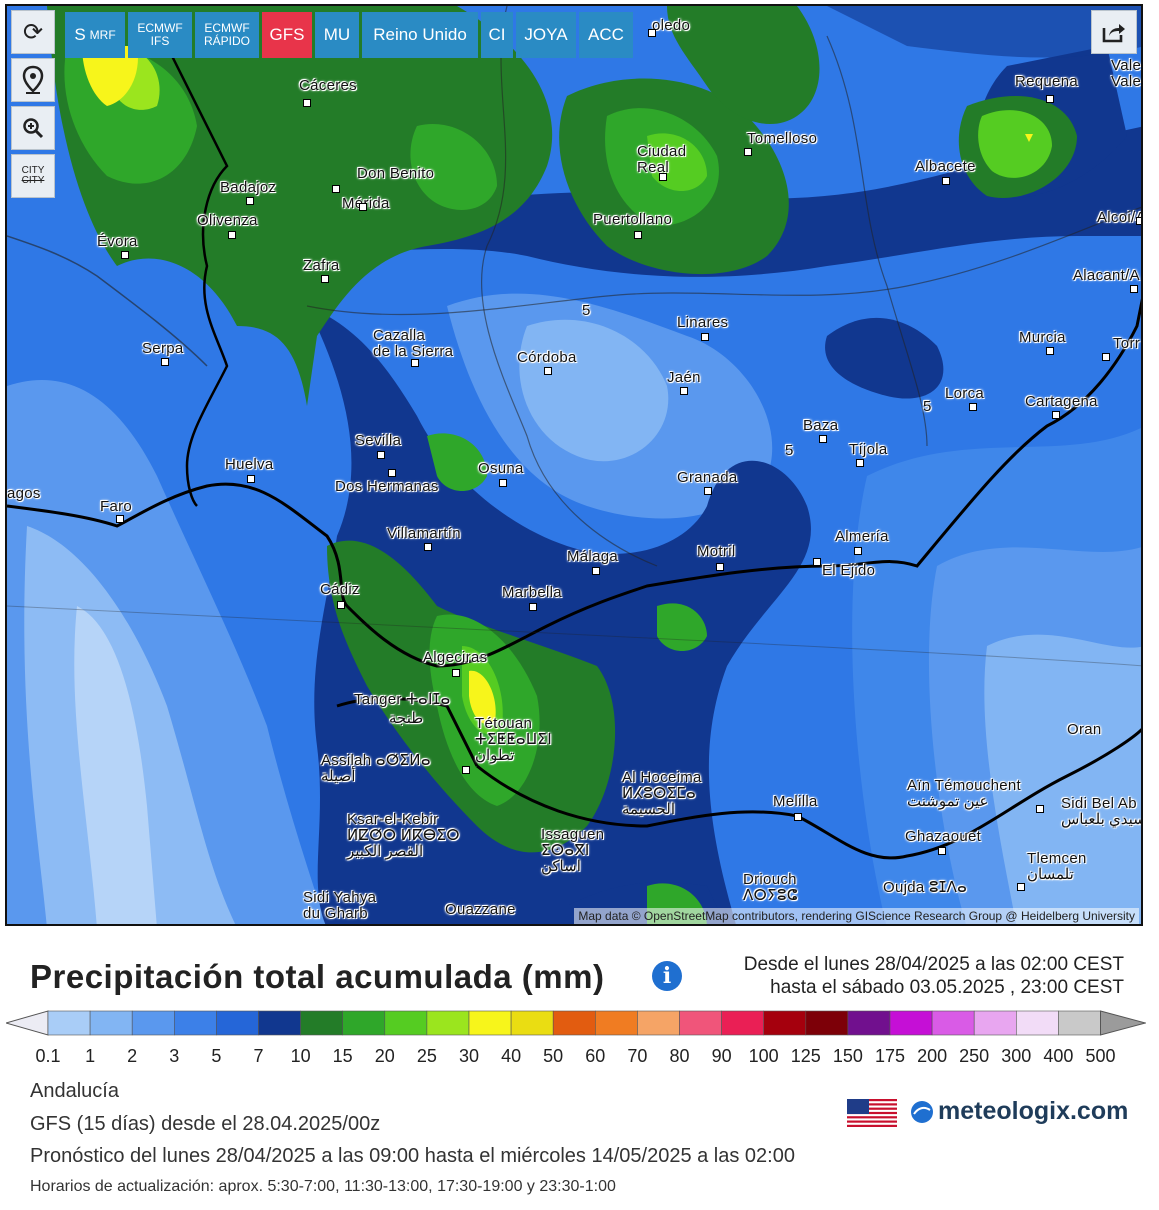 Image resolution: width=1159 pixels, height=1210 pixels. I want to click on model-label: ECMWF, so click(227, 28).